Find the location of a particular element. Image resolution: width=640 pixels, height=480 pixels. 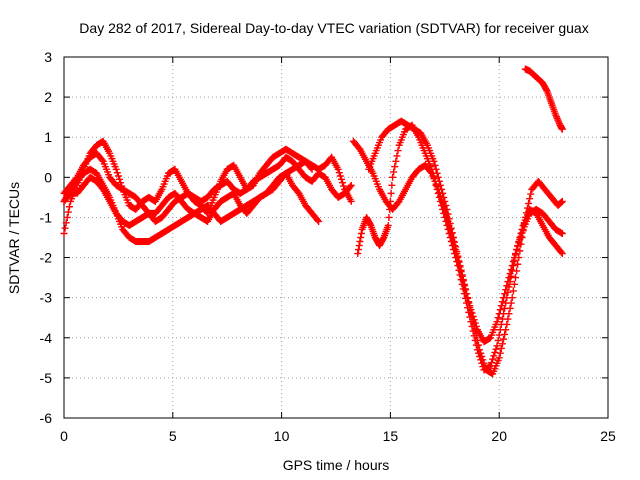

y-tick-label: 0 is located at coordinates (48, 177).